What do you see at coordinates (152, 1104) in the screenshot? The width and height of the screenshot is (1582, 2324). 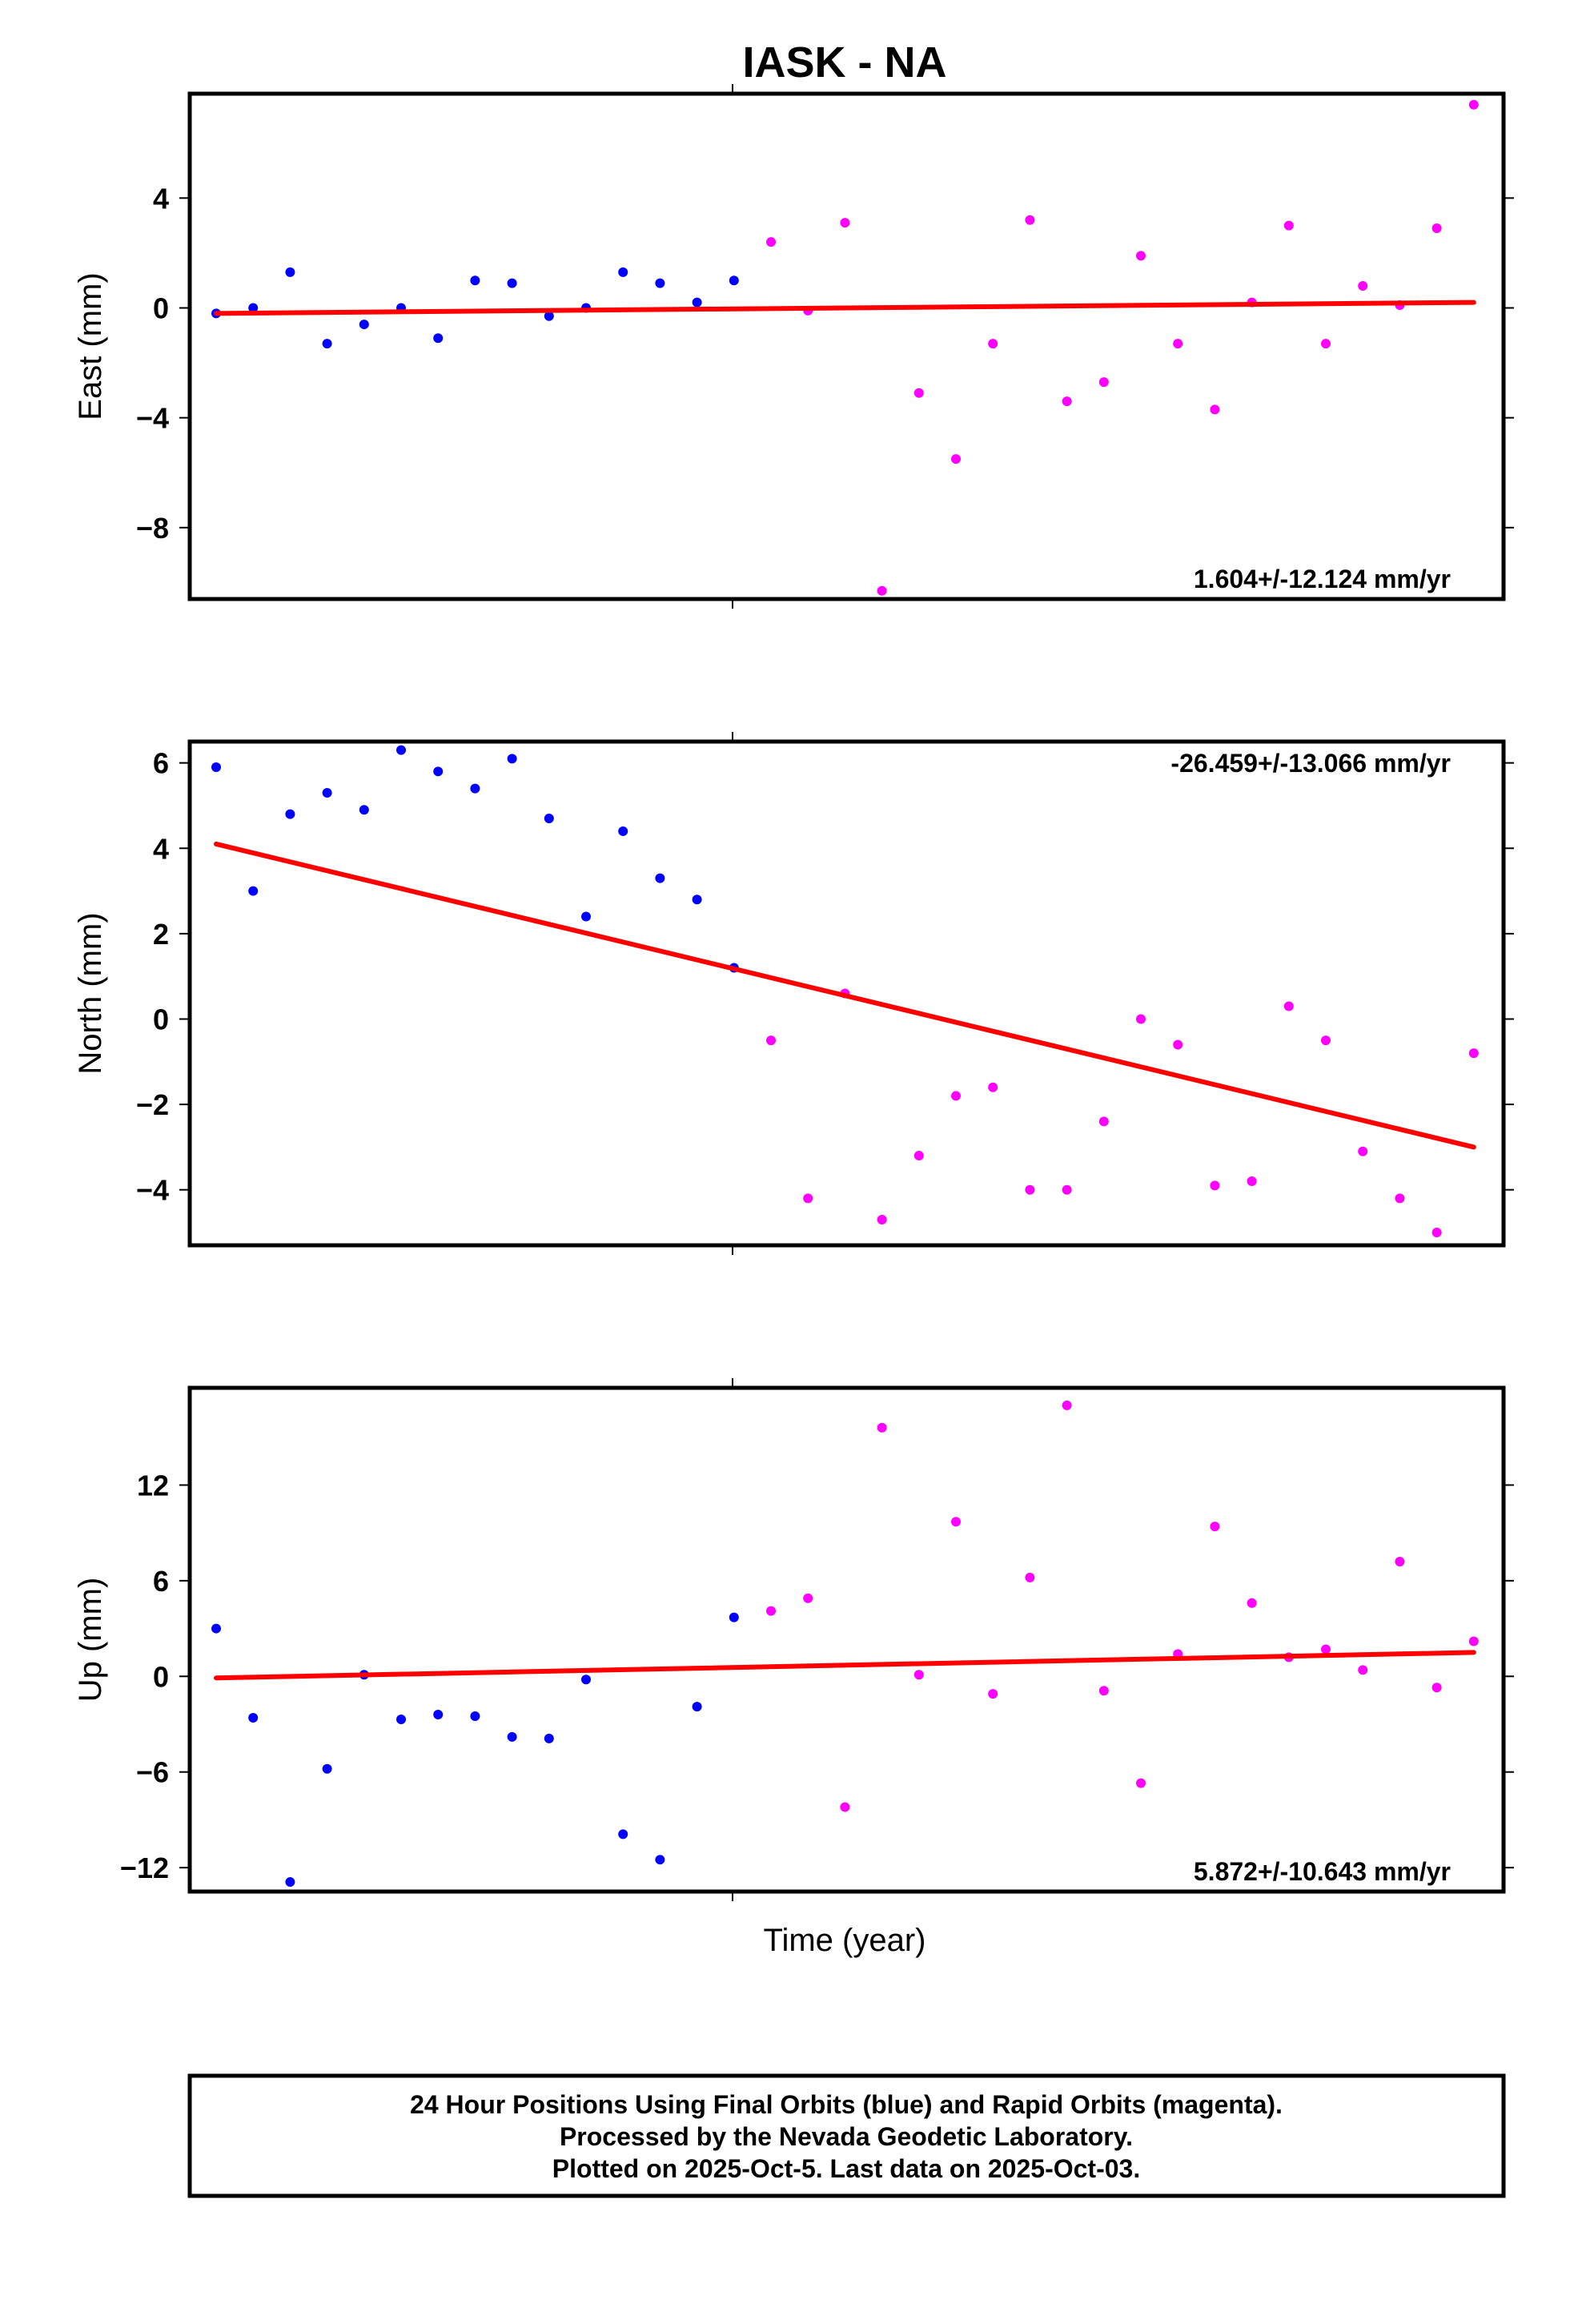 I see `y-tick-label: −2` at bounding box center [152, 1104].